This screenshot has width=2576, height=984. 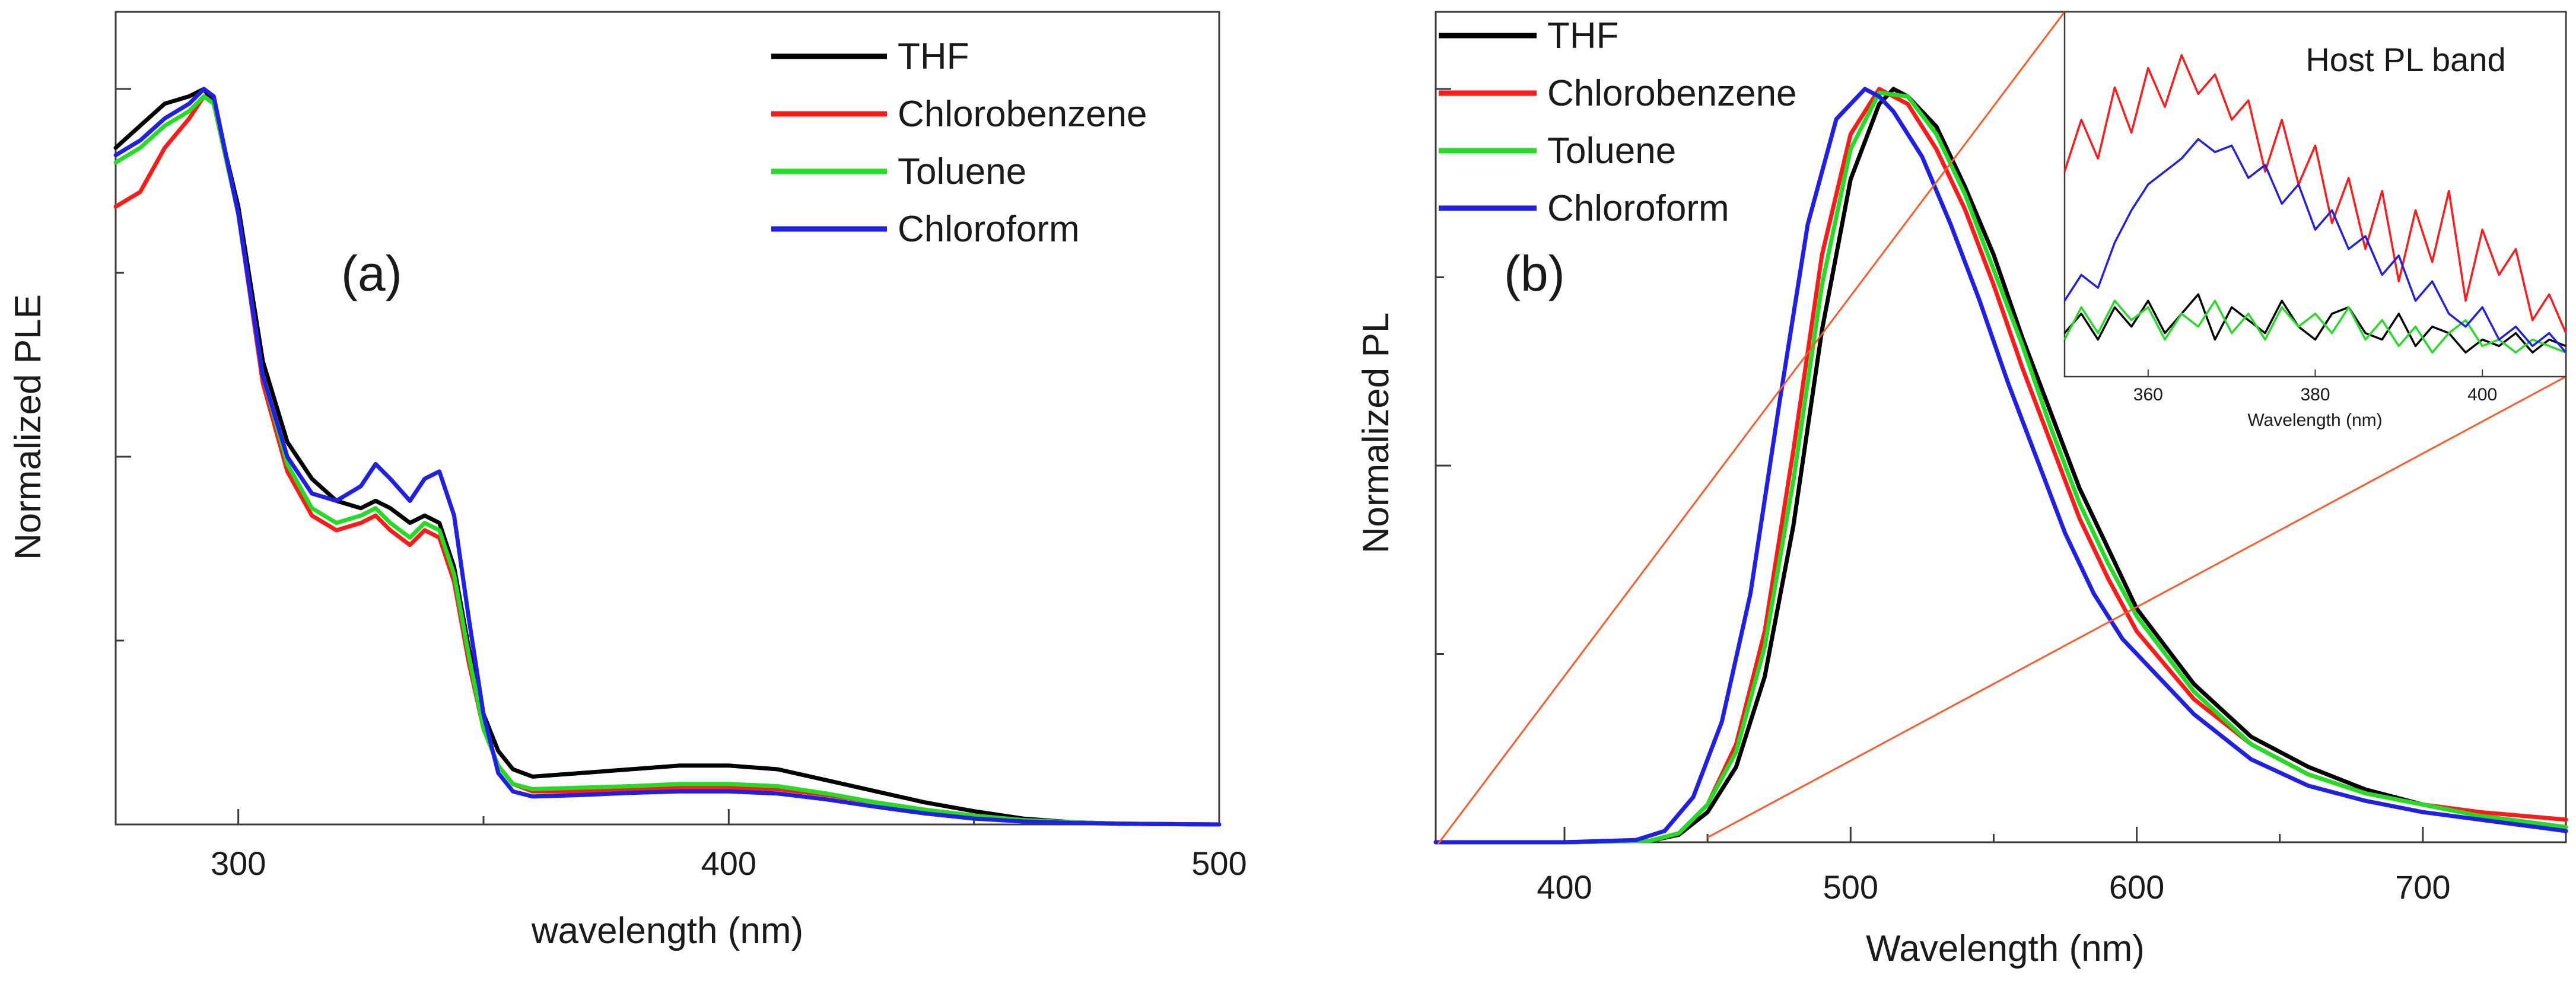 I want to click on panel-b-xtick-label-500: 500, so click(x=1850, y=887).